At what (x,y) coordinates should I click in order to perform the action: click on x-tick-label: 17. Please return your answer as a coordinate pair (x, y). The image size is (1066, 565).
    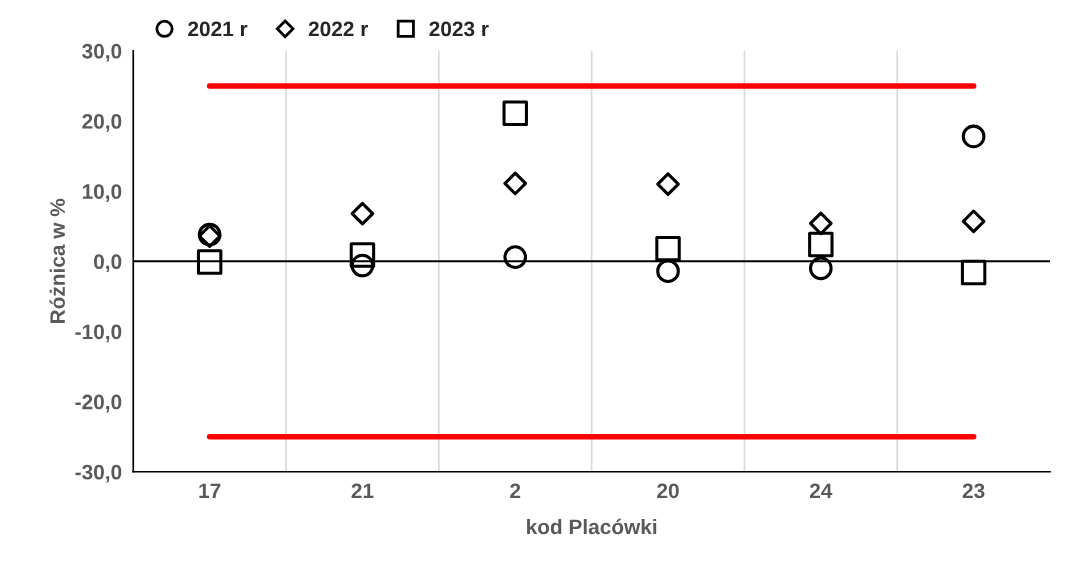
    Looking at the image, I should click on (210, 490).